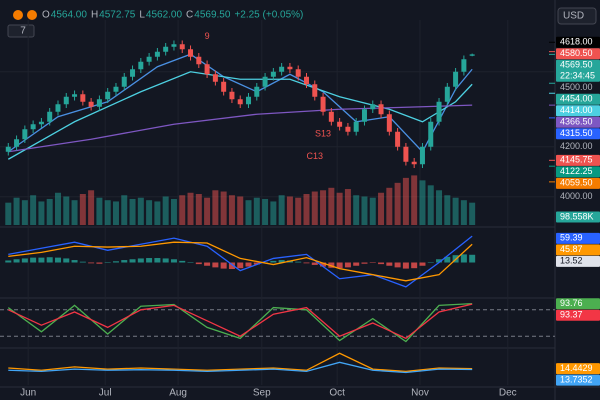 The width and height of the screenshot is (600, 400). What do you see at coordinates (576, 160) in the screenshot?
I see `price-tag-label: 4145.75` at bounding box center [576, 160].